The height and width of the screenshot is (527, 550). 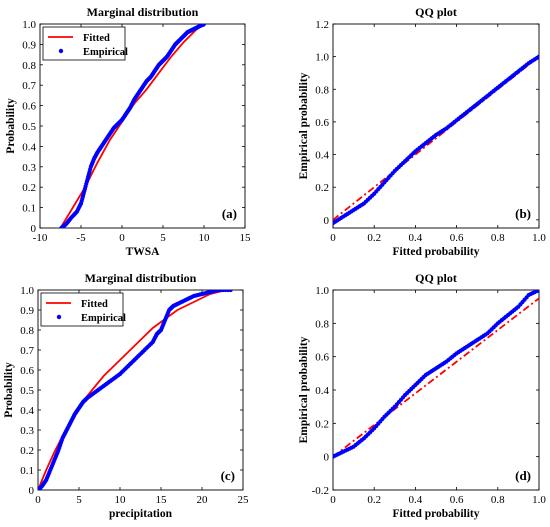 What do you see at coordinates (40, 238) in the screenshot?
I see `x-tick-label: -10` at bounding box center [40, 238].